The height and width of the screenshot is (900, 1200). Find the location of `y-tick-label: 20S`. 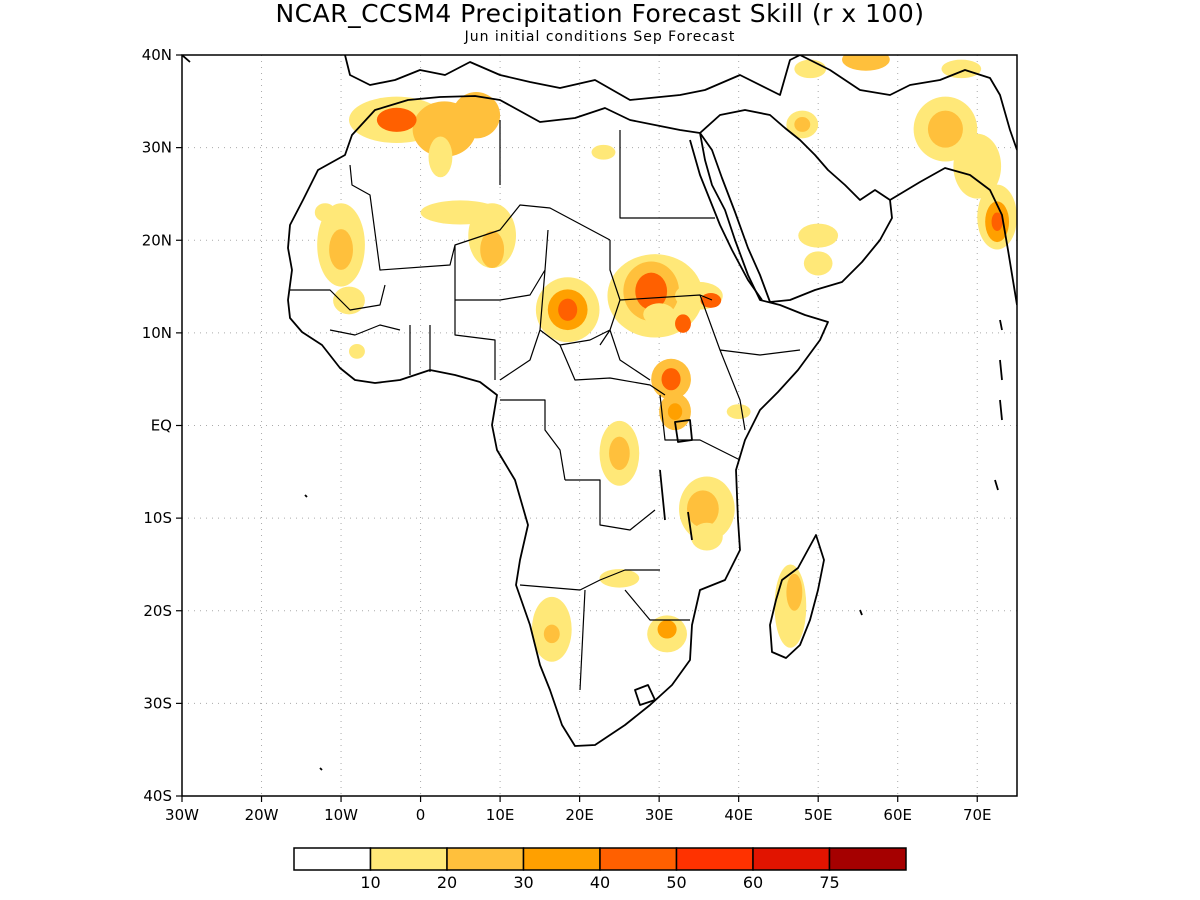

y-tick-label: 20S is located at coordinates (157, 611).